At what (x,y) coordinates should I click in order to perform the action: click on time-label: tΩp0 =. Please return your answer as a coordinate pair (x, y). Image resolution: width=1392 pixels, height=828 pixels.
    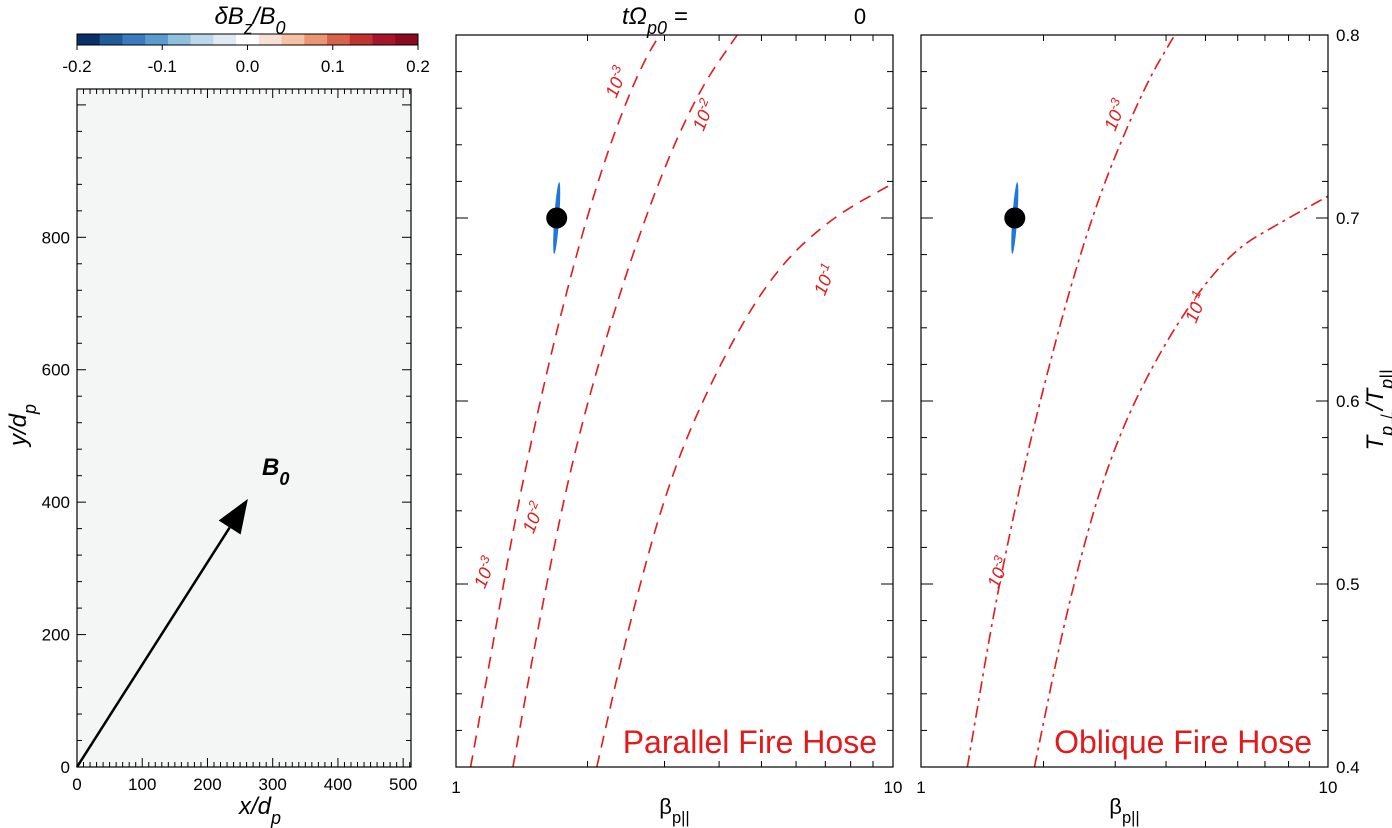
    Looking at the image, I should click on (655, 20).